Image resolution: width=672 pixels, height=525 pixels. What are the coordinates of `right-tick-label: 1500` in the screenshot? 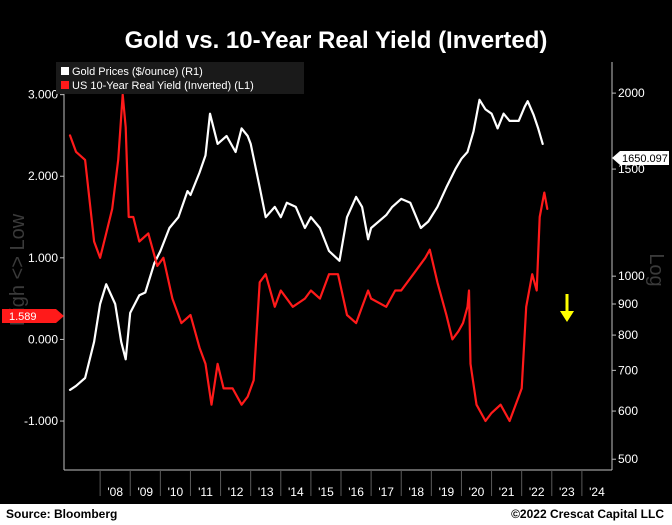 It's located at (631, 169).